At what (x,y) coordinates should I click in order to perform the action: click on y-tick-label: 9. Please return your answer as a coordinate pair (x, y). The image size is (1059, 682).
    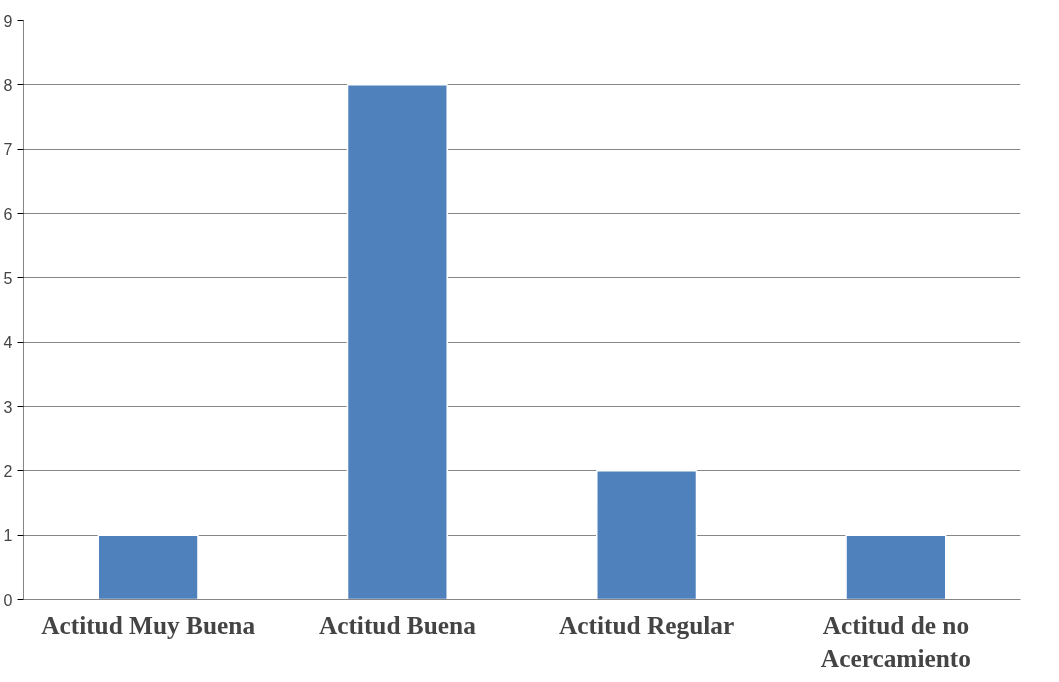
    Looking at the image, I should click on (8, 21).